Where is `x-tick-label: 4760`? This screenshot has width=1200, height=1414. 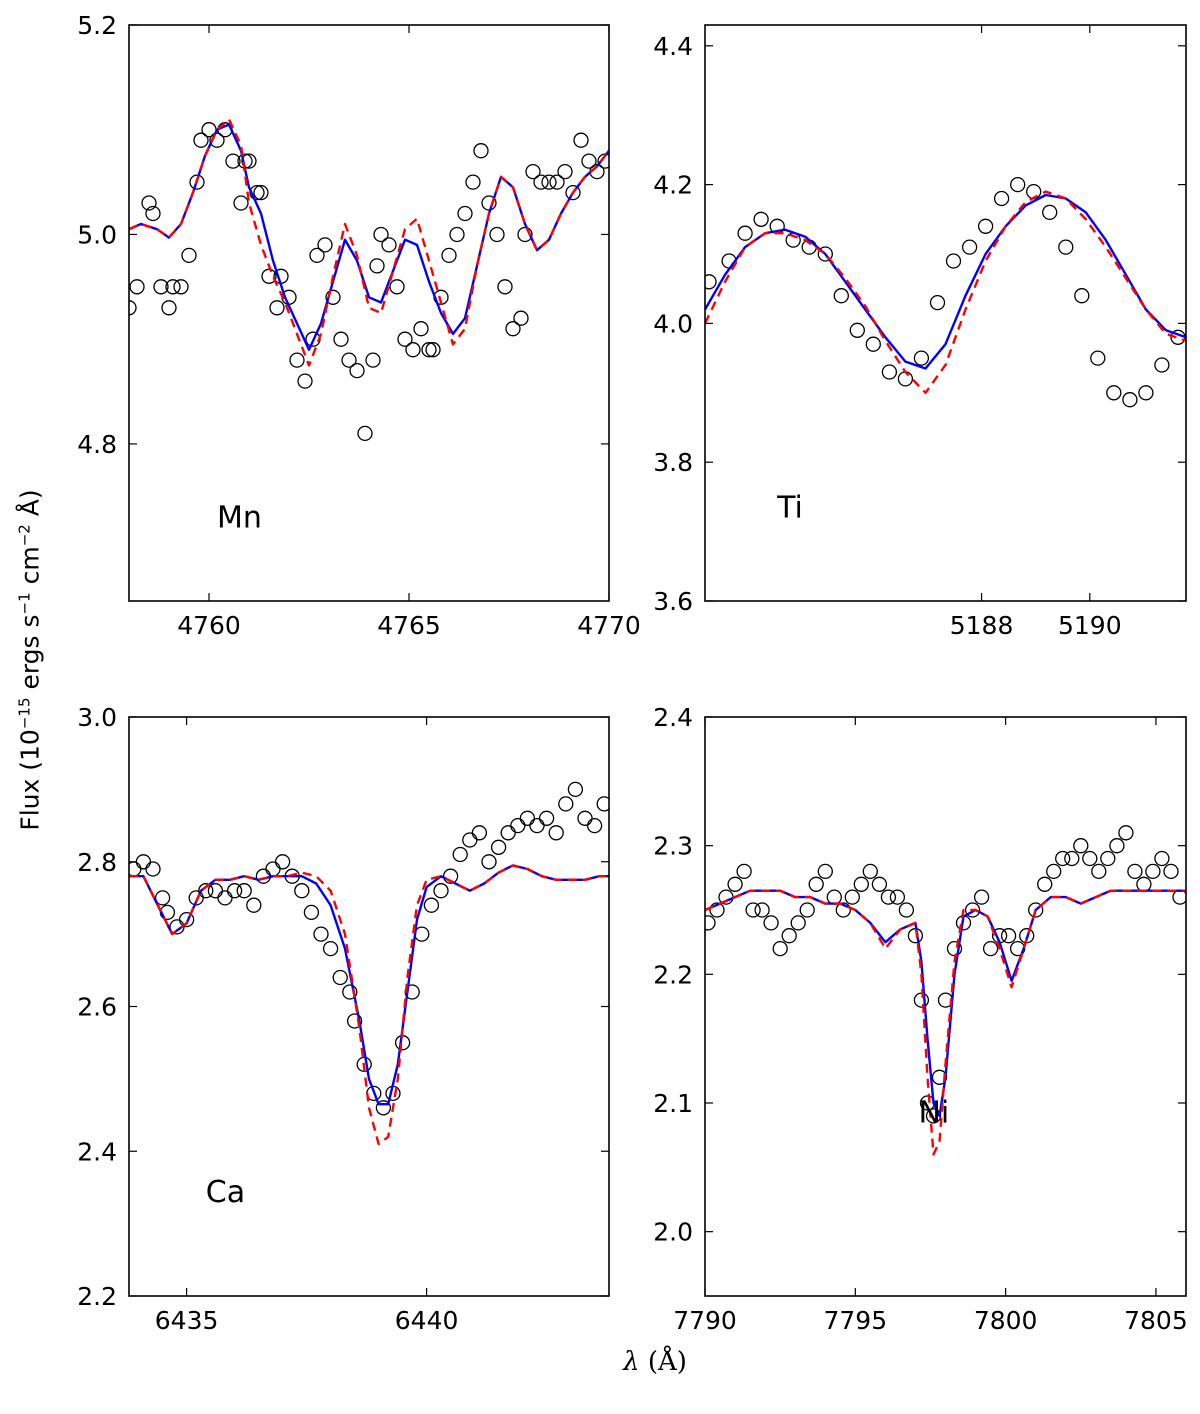 x-tick-label: 4760 is located at coordinates (209, 625).